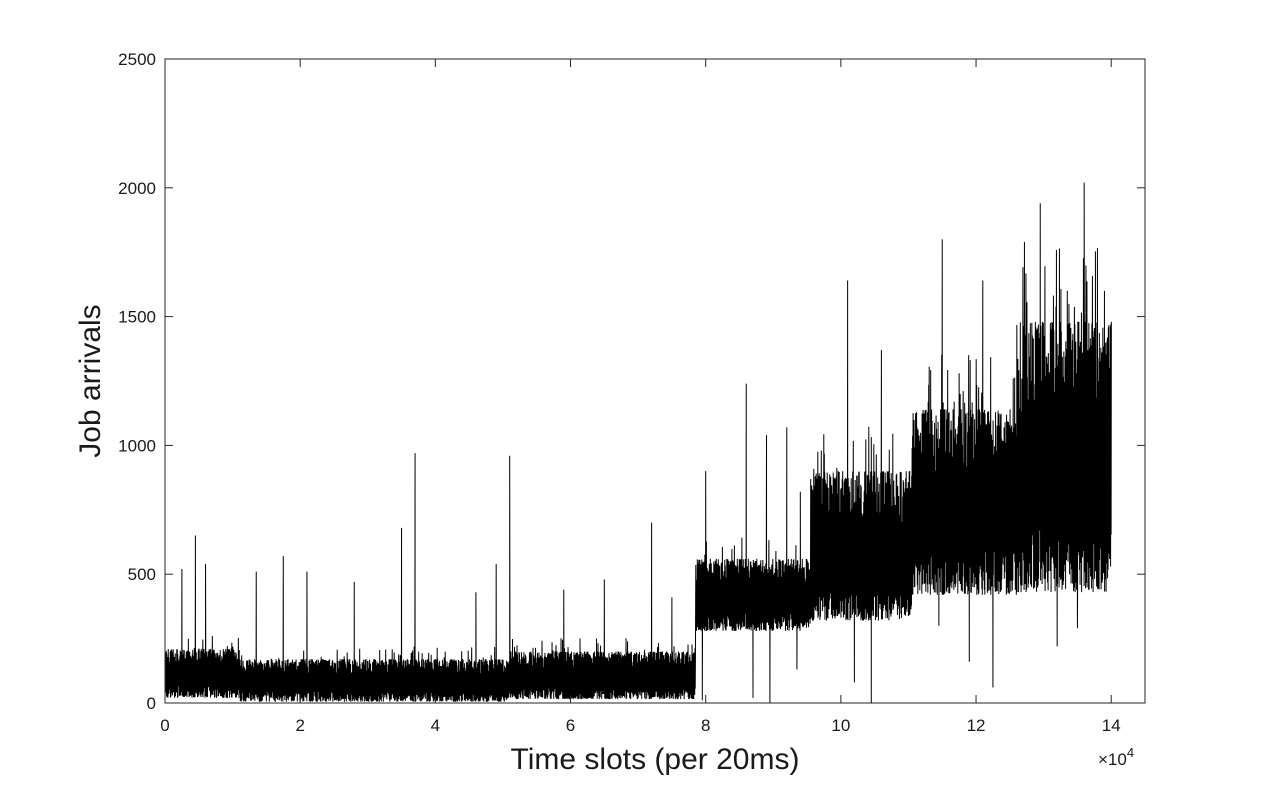  I want to click on y-tick-label: 0, so click(151, 703).